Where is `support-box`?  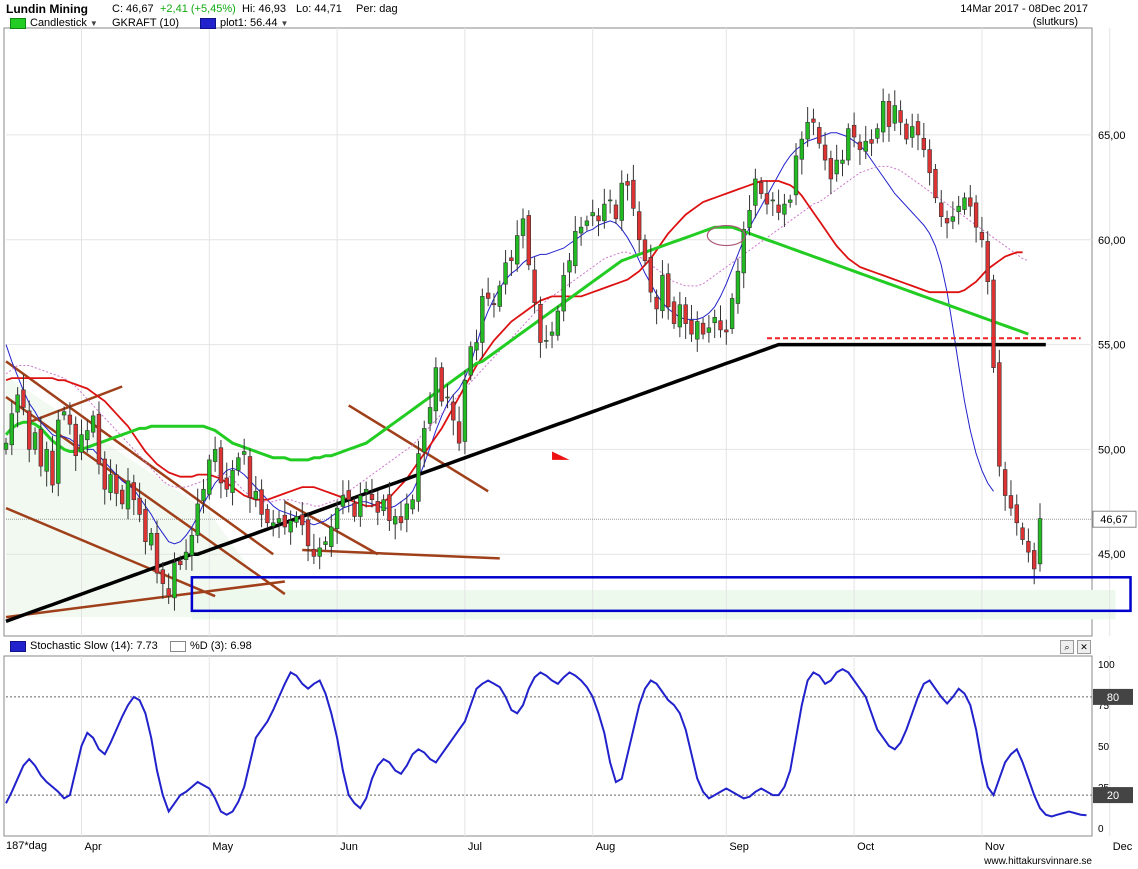 support-box is located at coordinates (661, 594).